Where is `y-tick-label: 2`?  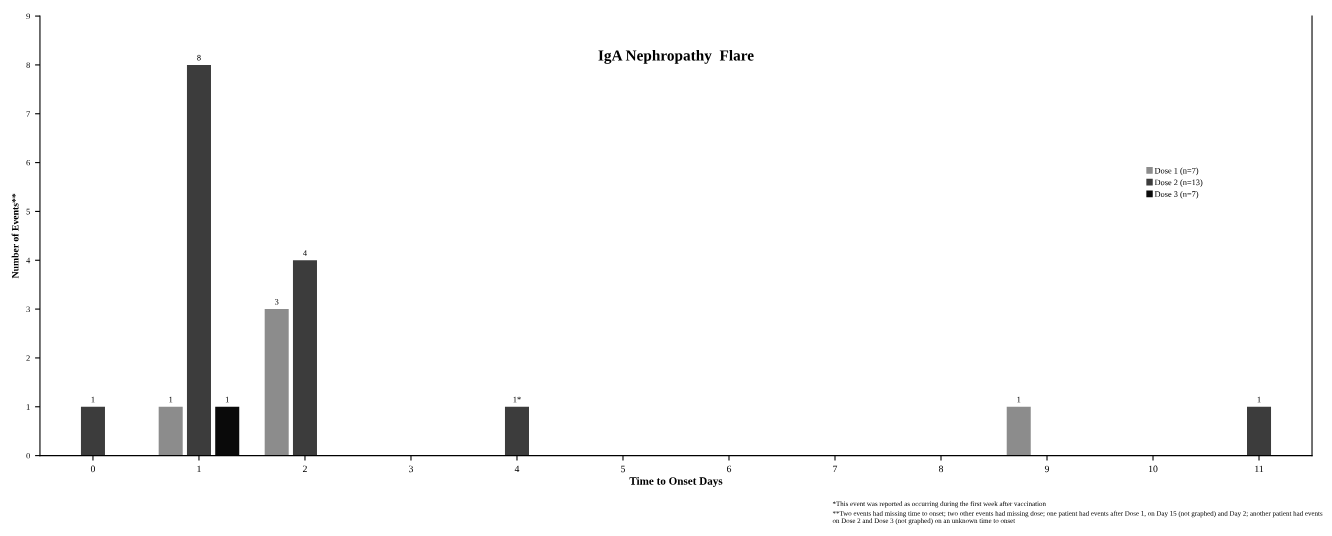
y-tick-label: 2 is located at coordinates (28, 358).